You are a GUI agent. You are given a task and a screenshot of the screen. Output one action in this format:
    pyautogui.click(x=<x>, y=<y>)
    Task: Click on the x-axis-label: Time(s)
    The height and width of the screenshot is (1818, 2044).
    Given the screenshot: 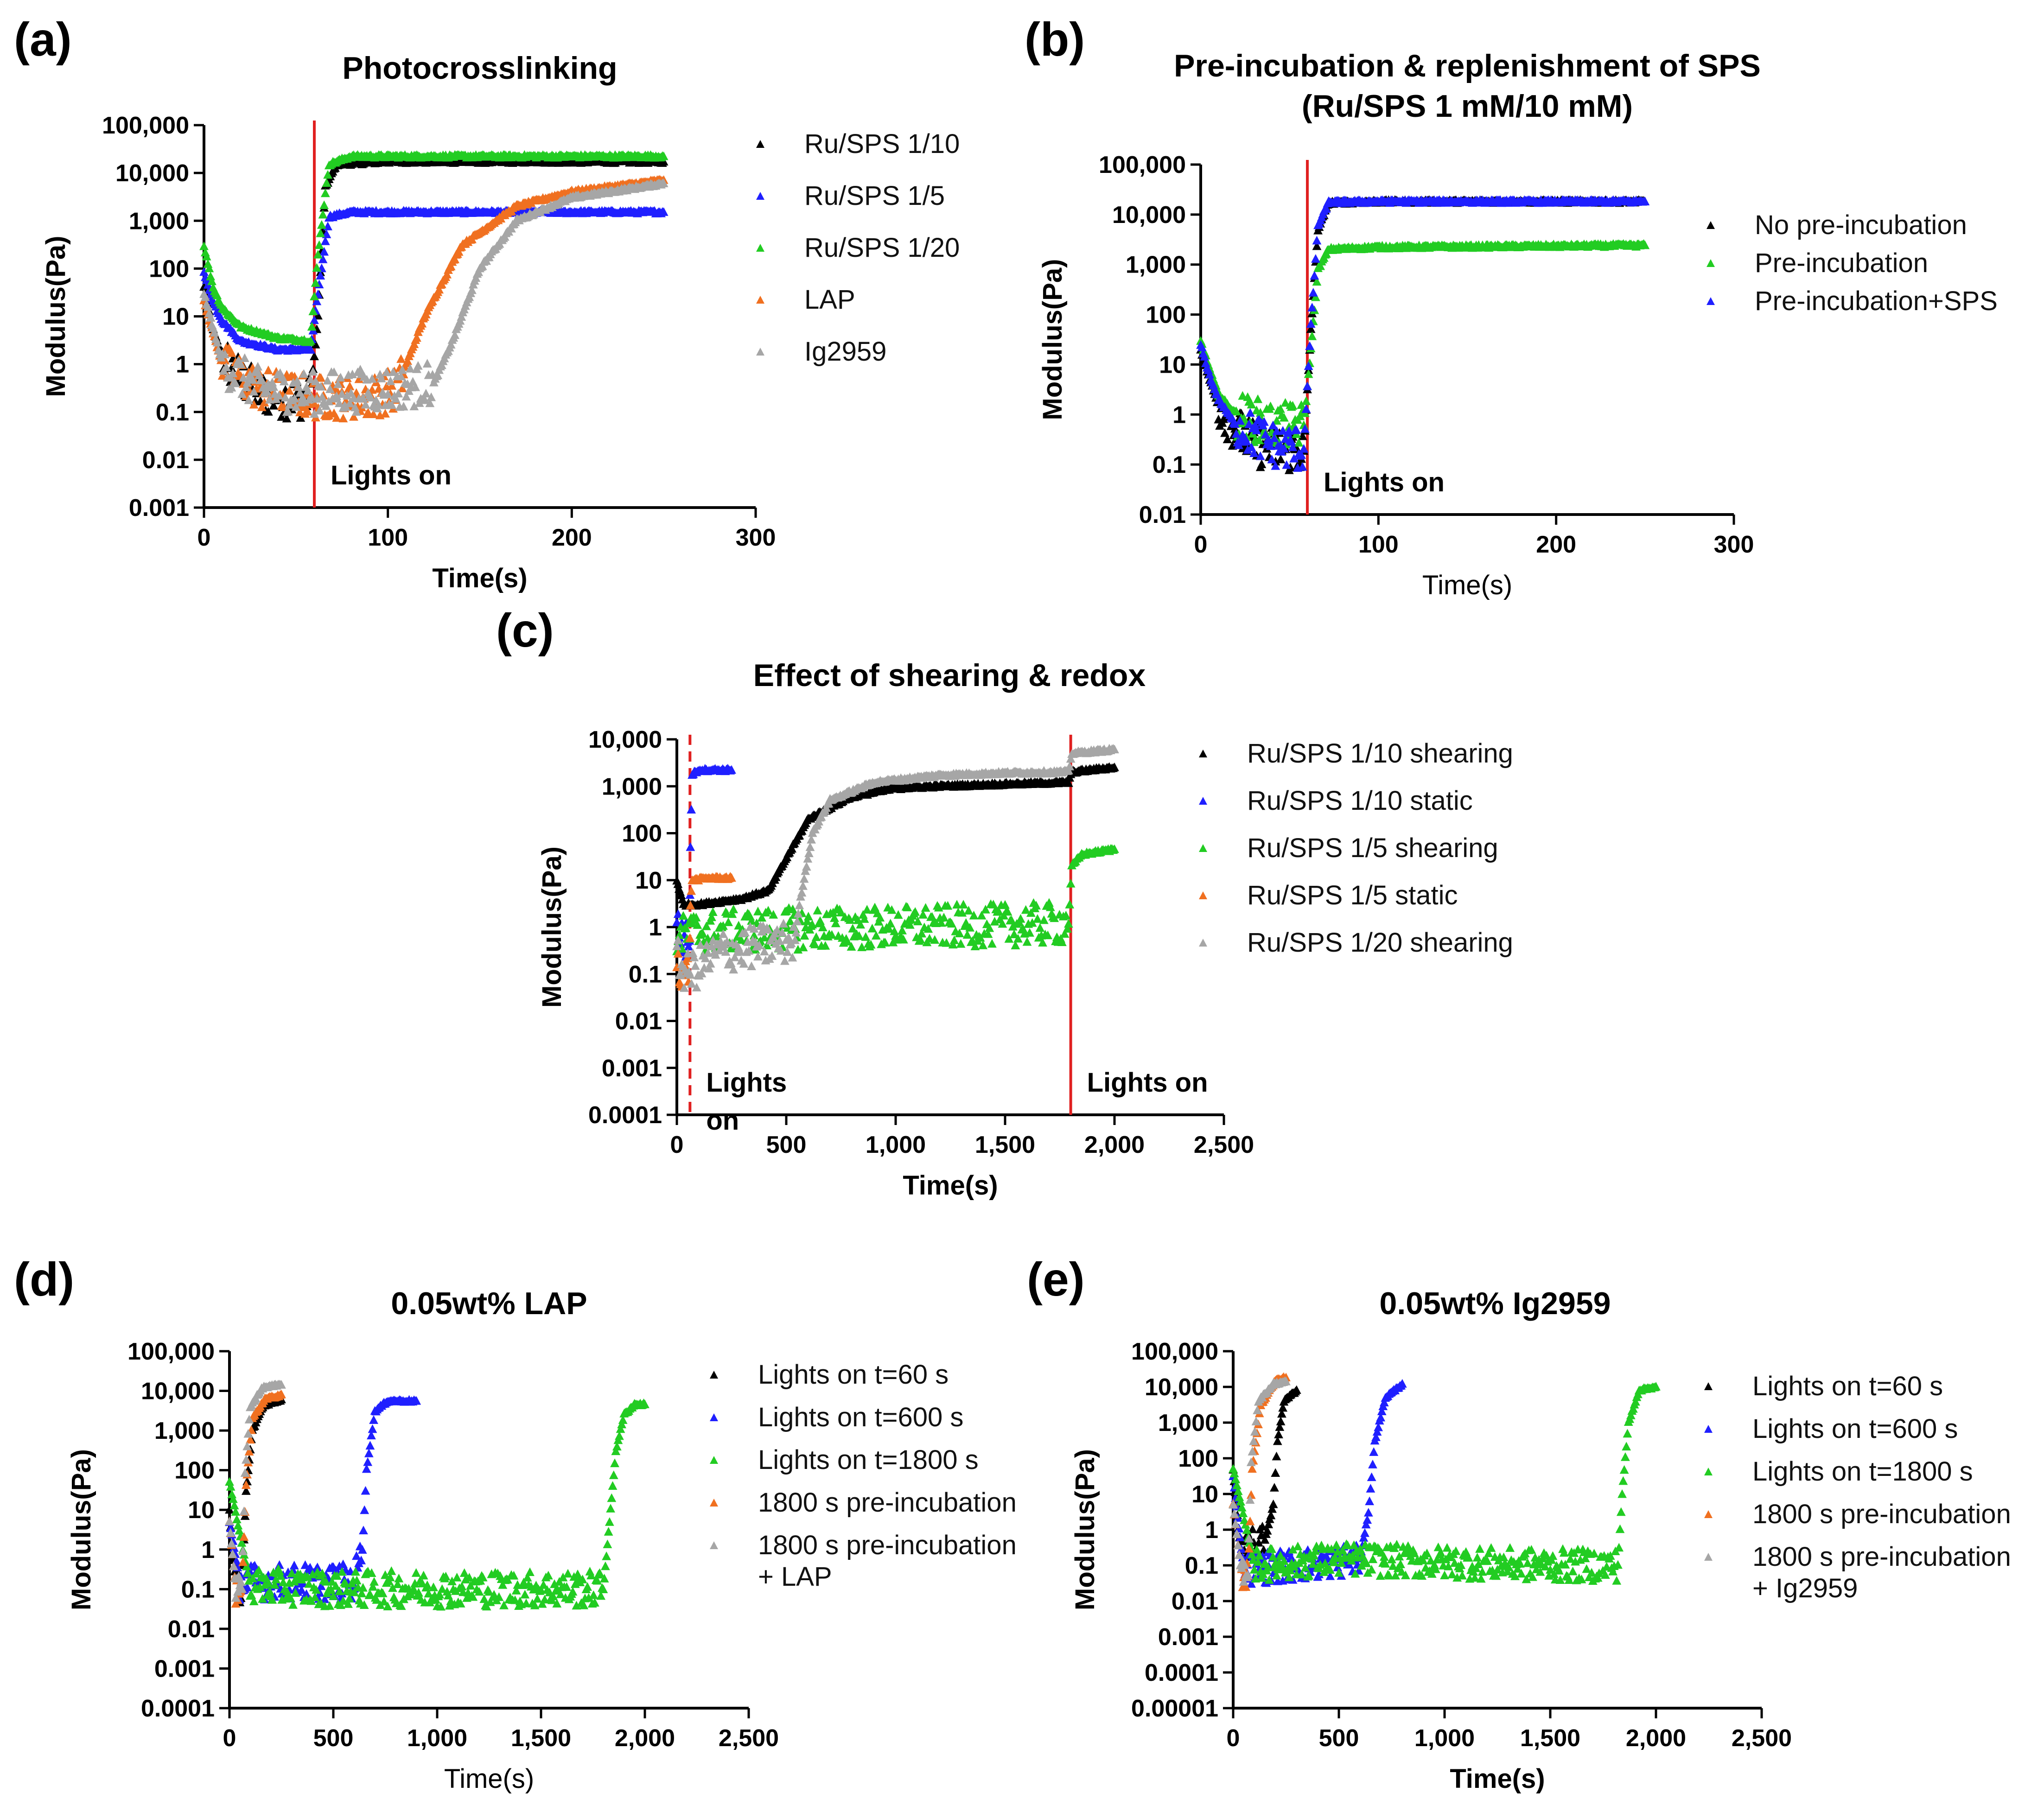 What is the action you would take?
    pyautogui.click(x=951, y=1185)
    